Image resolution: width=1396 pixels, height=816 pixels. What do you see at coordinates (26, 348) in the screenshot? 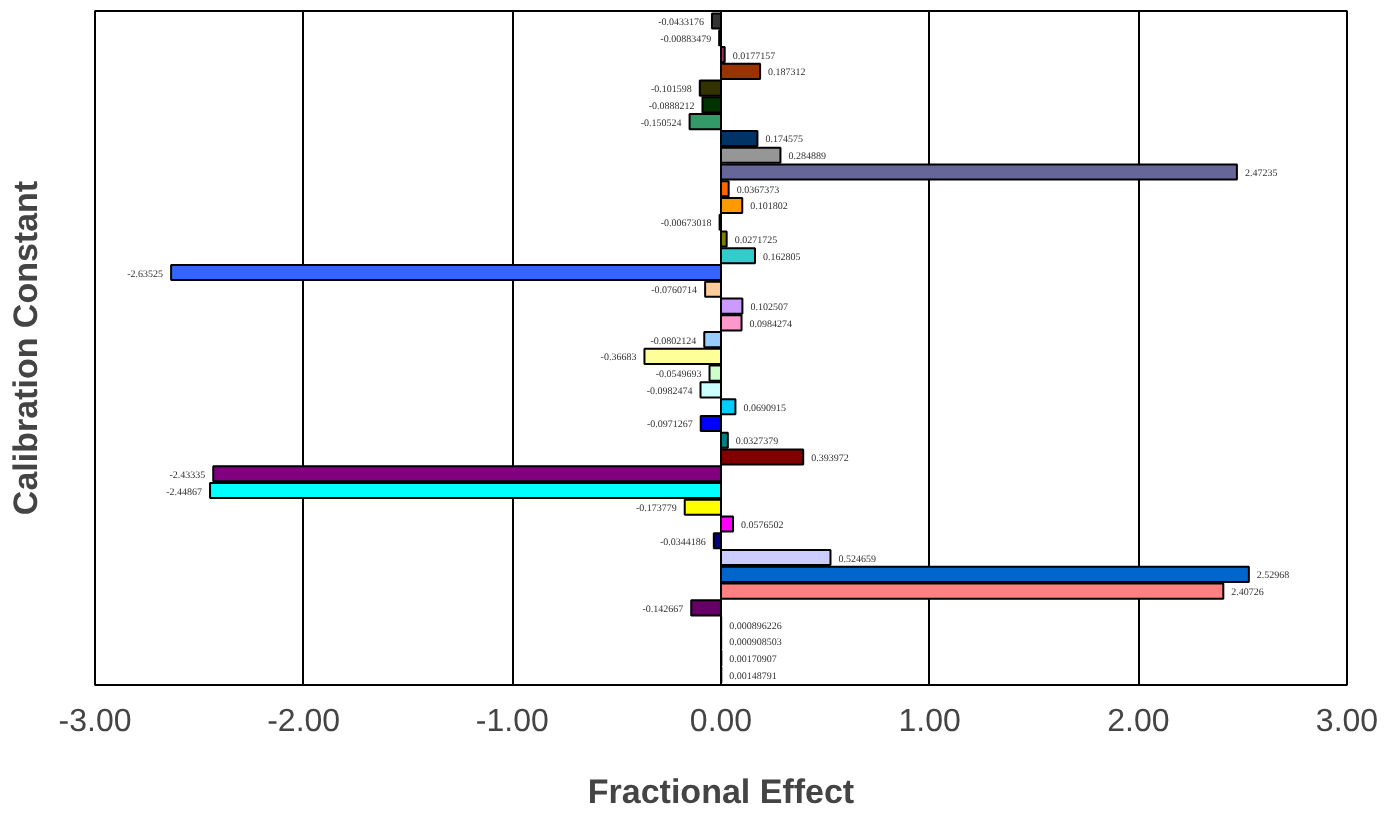
I see `y-axis-title: Calibration Constant` at bounding box center [26, 348].